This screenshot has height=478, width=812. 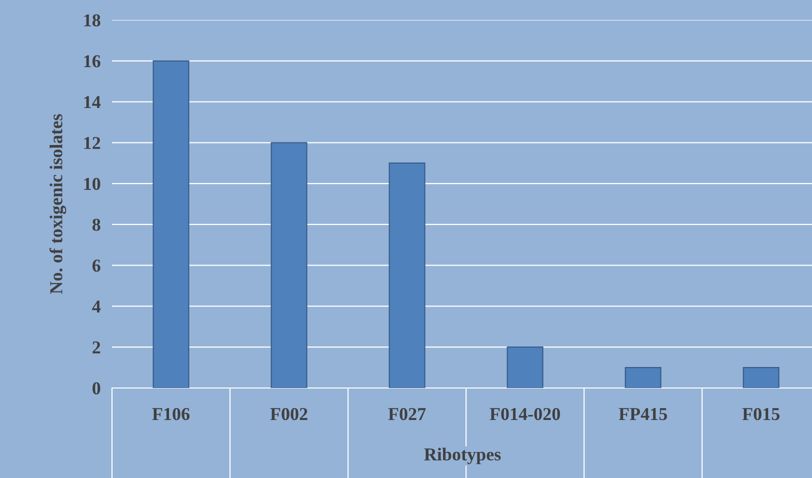 What do you see at coordinates (96, 306) in the screenshot?
I see `y-tick-label: 4` at bounding box center [96, 306].